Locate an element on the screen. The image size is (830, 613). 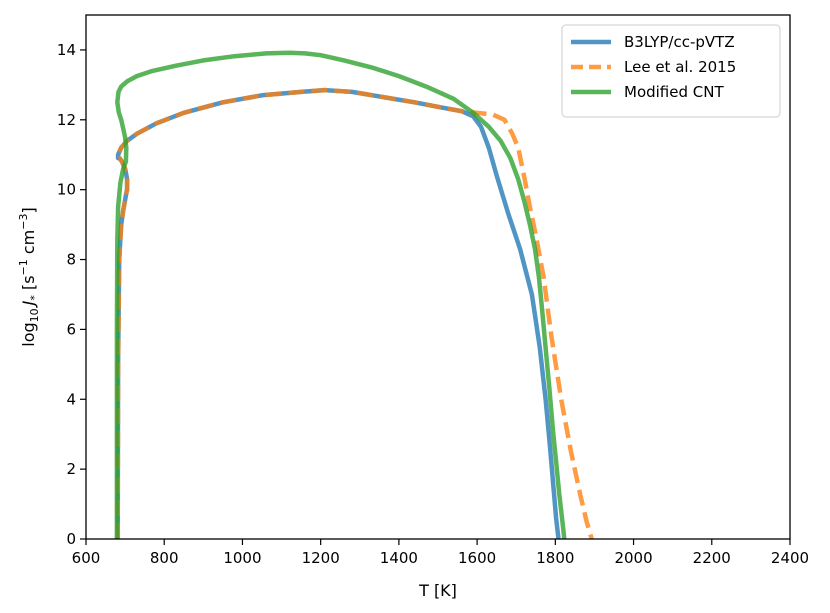
x-tick-label: 600 is located at coordinates (86, 558).